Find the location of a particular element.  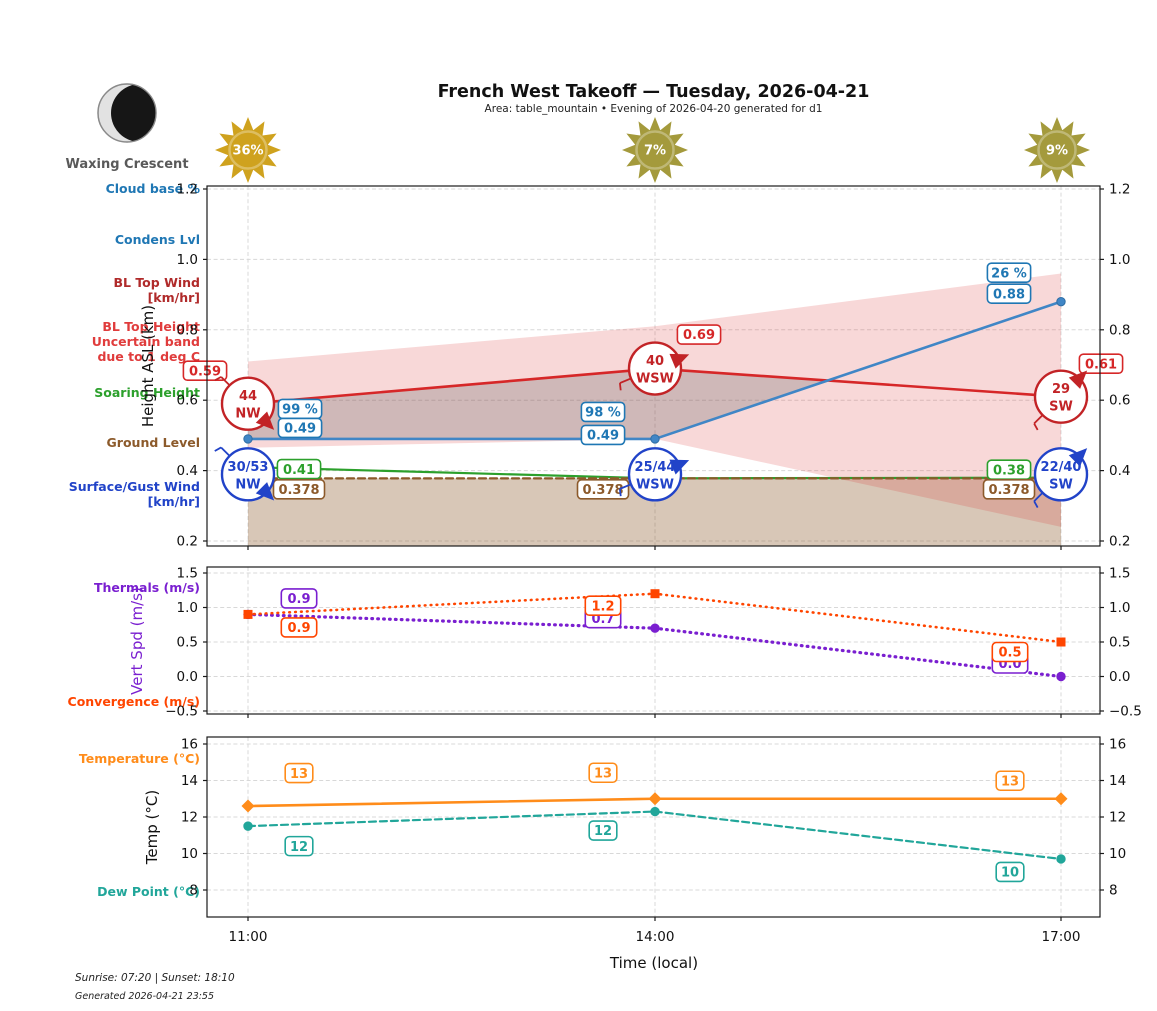

temp-chart: 13 13 13 12 12 10 is located at coordinates (654, 822).